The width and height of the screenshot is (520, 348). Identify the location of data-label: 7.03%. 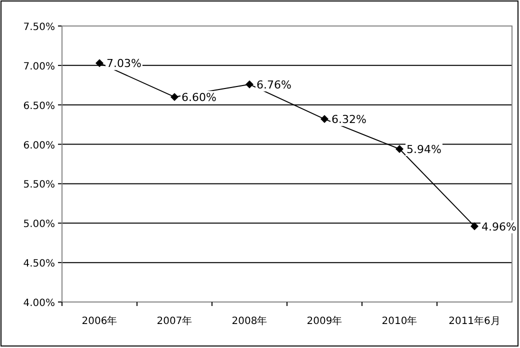
(124, 63).